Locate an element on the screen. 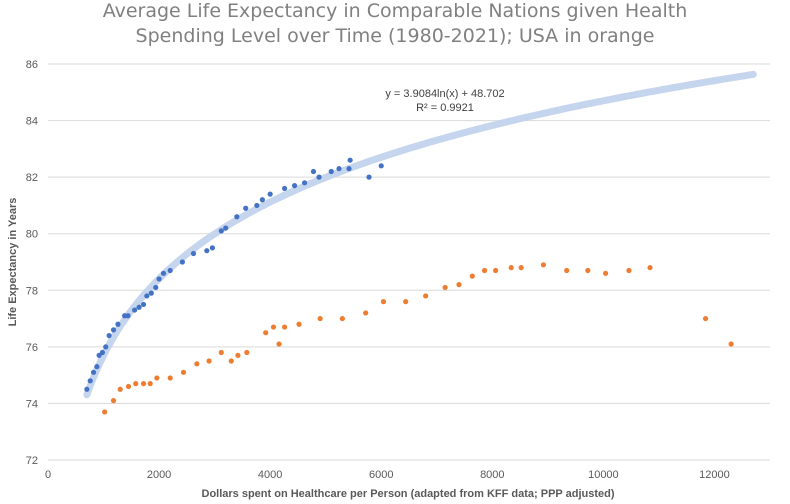 This screenshot has width=790, height=504. x-tick-label: 6000 is located at coordinates (381, 475).